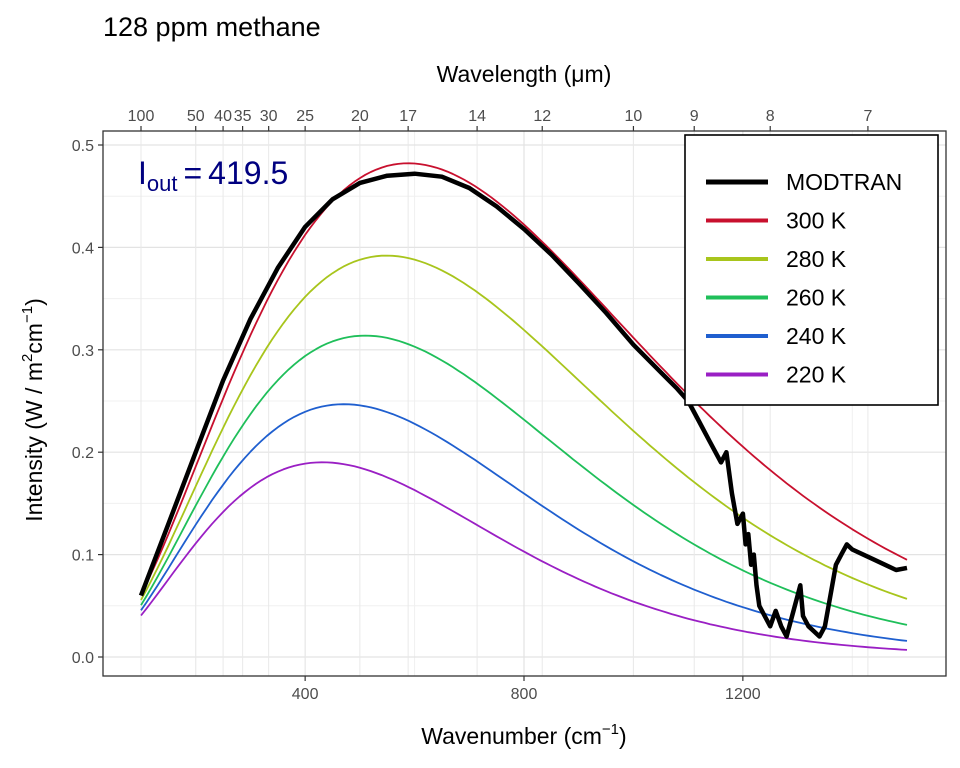  What do you see at coordinates (477, 116) in the screenshot?
I see `top-tick-label: 14` at bounding box center [477, 116].